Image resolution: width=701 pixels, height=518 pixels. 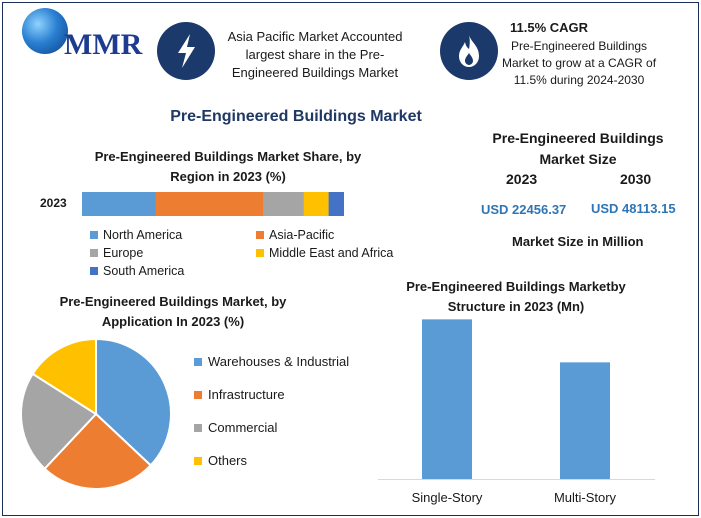 What do you see at coordinates (119, 204) in the screenshot?
I see `region-bar-segment-north-america` at bounding box center [119, 204].